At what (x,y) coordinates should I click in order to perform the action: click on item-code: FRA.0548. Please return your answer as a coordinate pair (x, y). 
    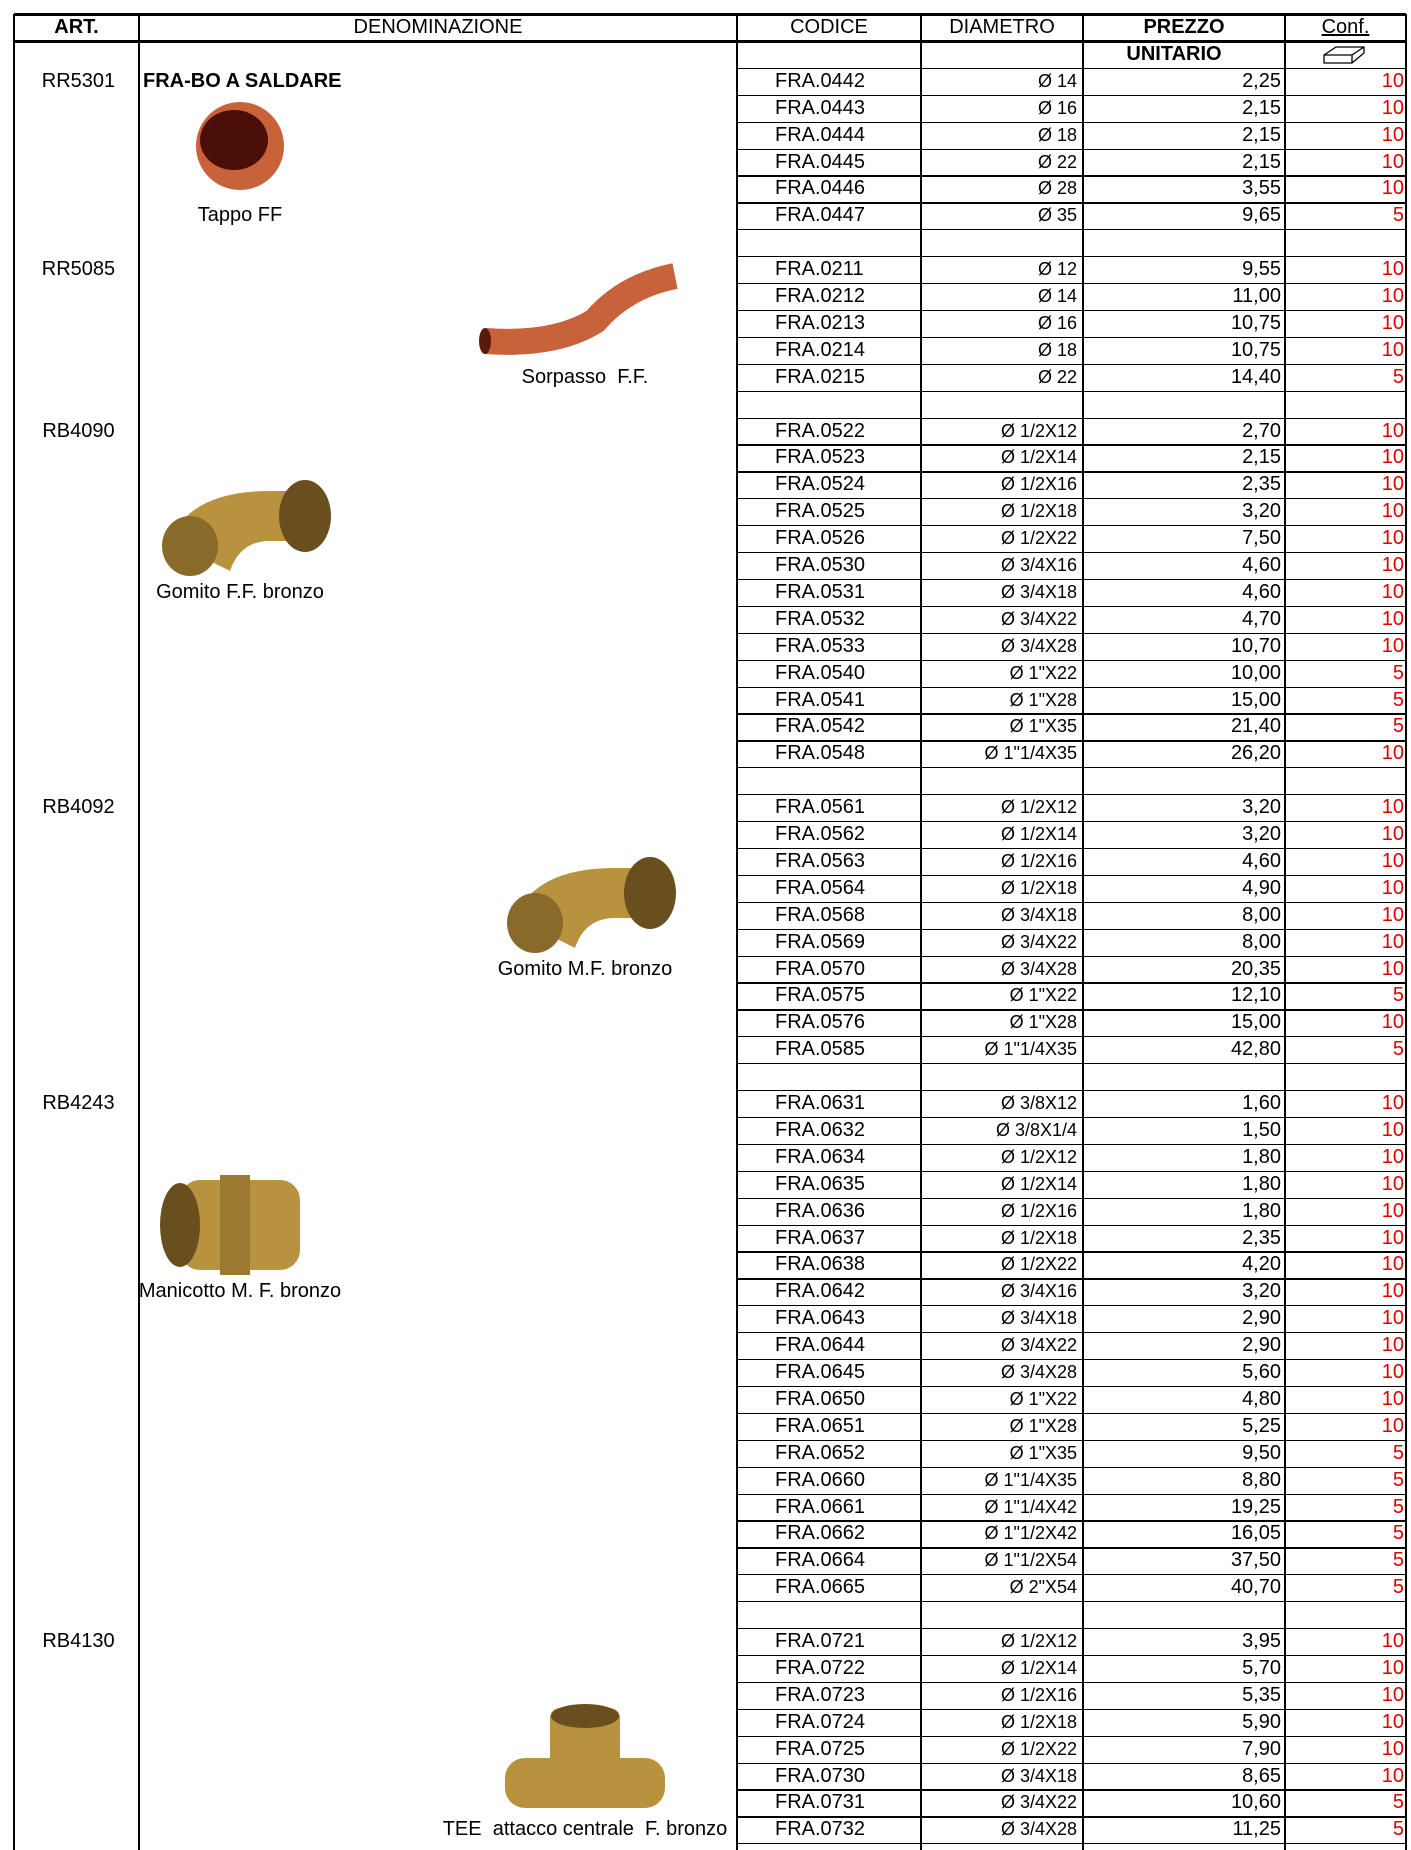
    Looking at the image, I should click on (820, 753).